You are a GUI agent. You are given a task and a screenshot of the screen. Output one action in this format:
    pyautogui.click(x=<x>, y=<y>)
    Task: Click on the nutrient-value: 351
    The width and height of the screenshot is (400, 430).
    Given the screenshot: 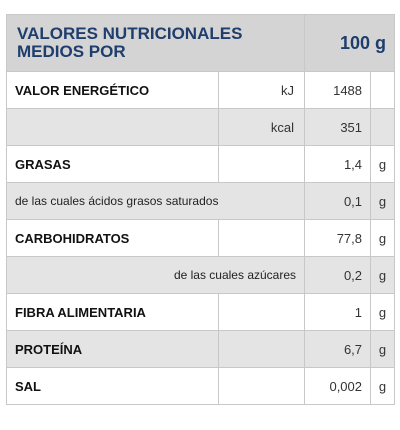 What is the action you would take?
    pyautogui.click(x=338, y=127)
    